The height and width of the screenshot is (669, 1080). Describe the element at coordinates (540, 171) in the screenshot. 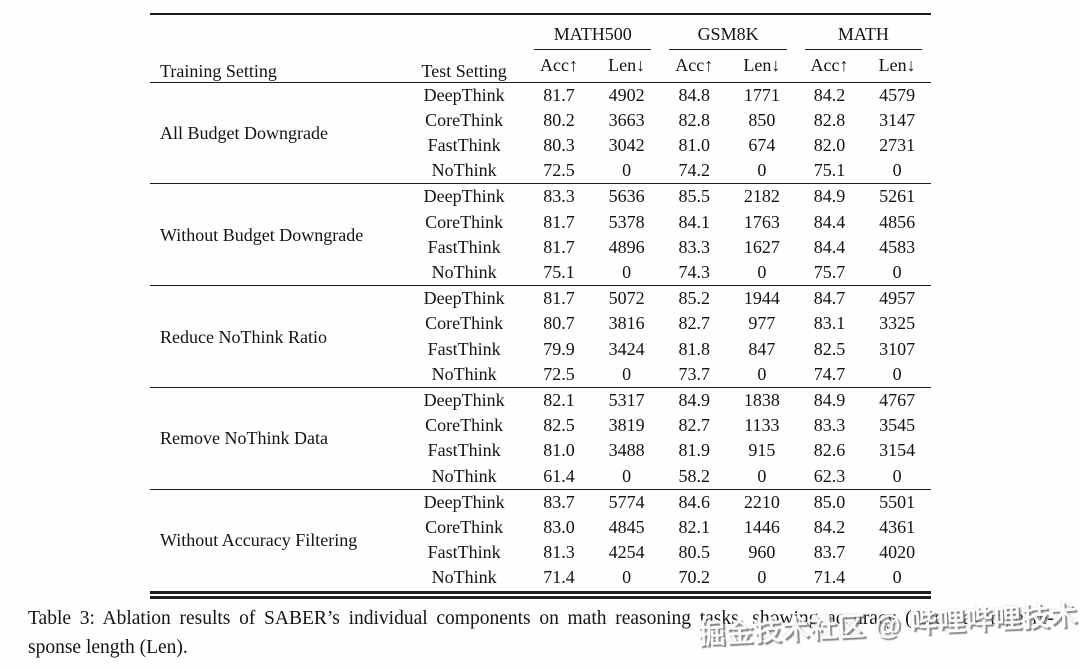

I see `table-row: NoThink 72.5 0 74.2 0 75.1 0` at that location.